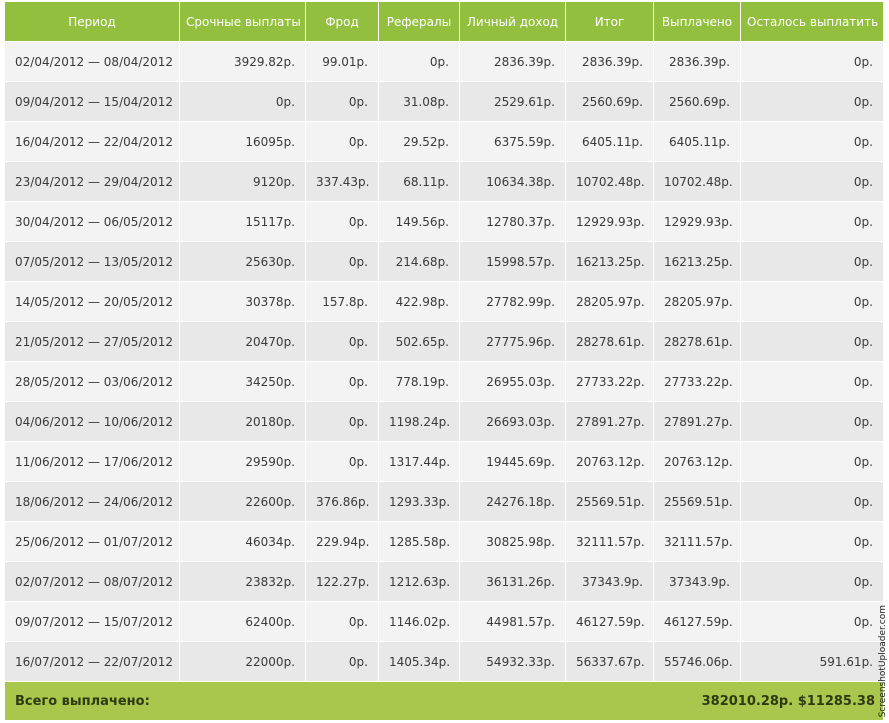 The height and width of the screenshot is (723, 889). What do you see at coordinates (513, 141) in the screenshot?
I see `cell-personal-income: 6375.59р.` at bounding box center [513, 141].